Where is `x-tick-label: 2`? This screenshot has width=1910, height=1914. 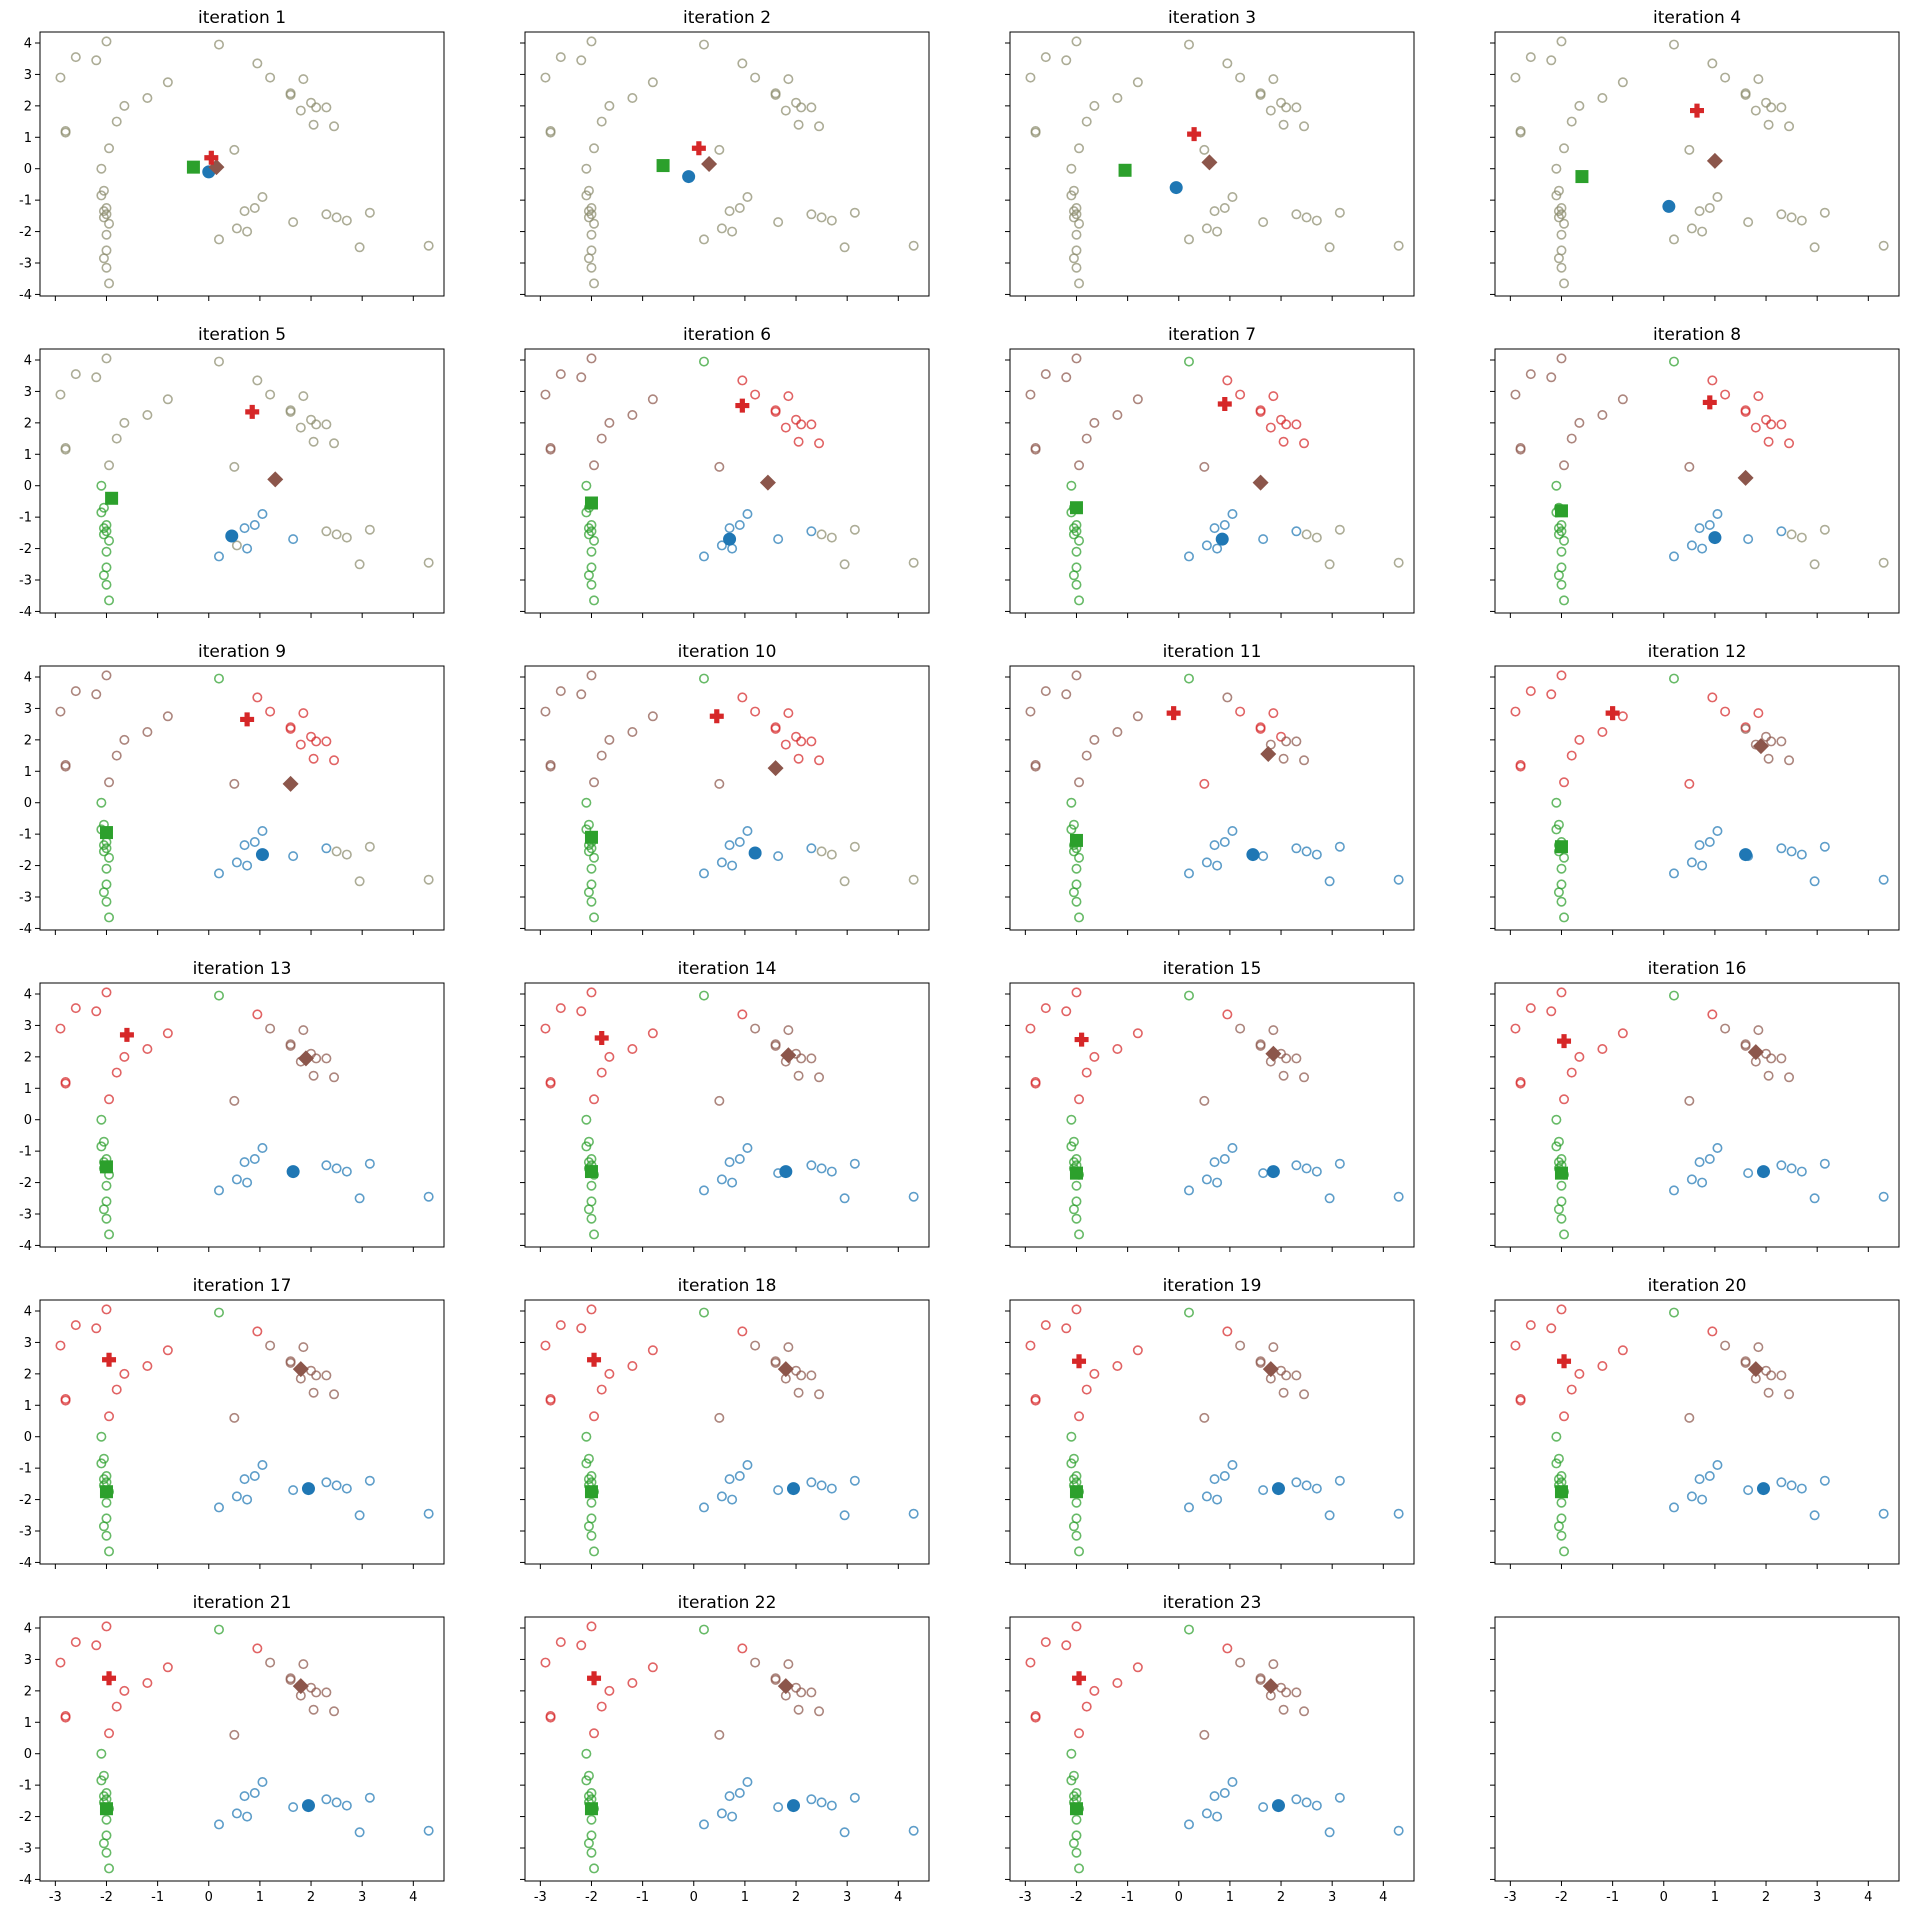 x-tick-label: 2 is located at coordinates (796, 1897).